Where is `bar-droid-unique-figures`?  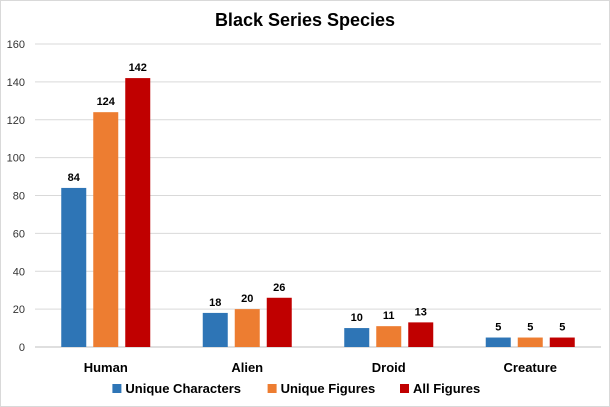 bar-droid-unique-figures is located at coordinates (389, 336).